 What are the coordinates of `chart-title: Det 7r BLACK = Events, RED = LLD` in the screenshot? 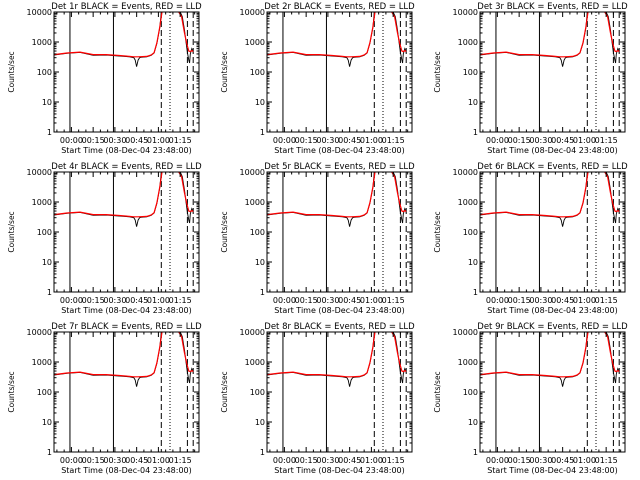 It's located at (126, 327).